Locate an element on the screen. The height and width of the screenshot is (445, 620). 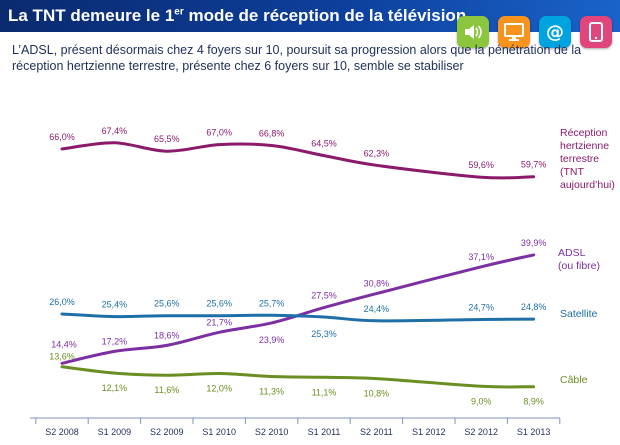
series-label: aujourd’hui) is located at coordinates (587, 185).